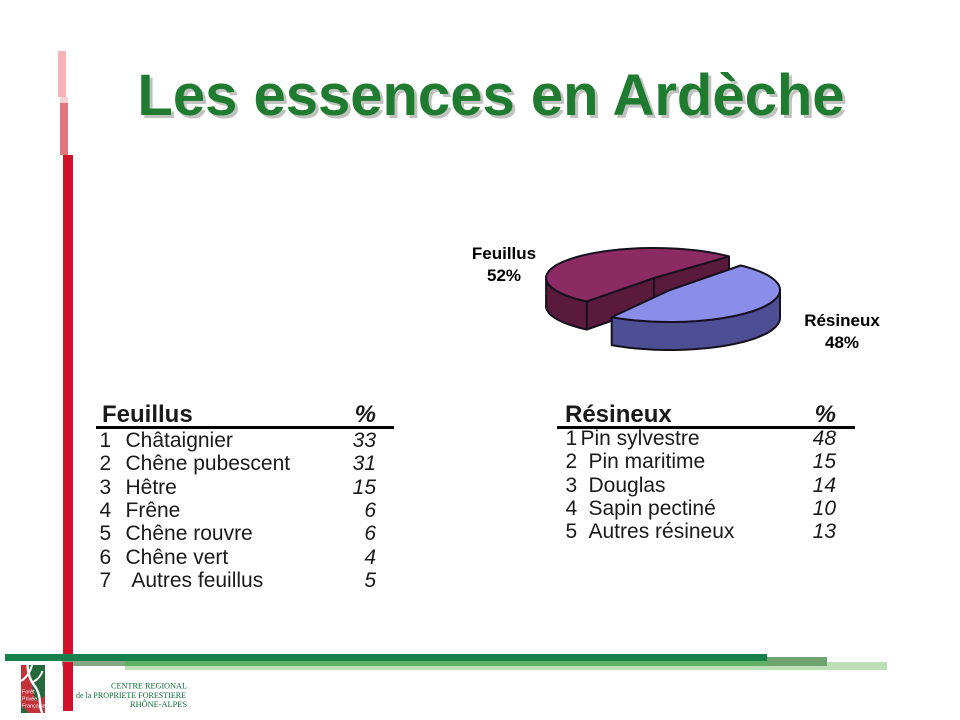 The height and width of the screenshot is (720, 960). I want to click on svg-text: Forêt, so click(28, 693).